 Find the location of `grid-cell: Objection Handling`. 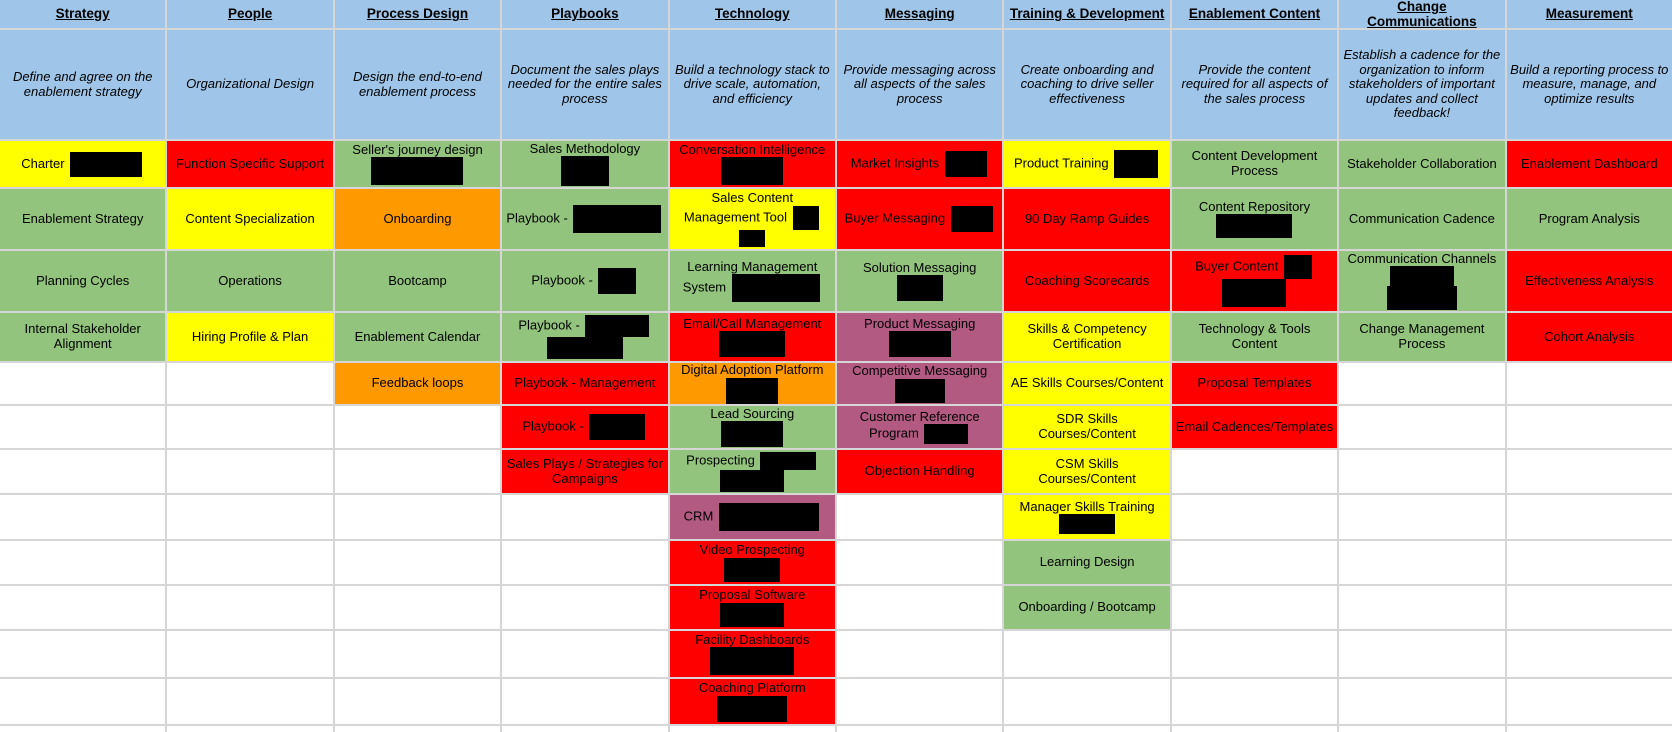

grid-cell: Objection Handling is located at coordinates (919, 471).